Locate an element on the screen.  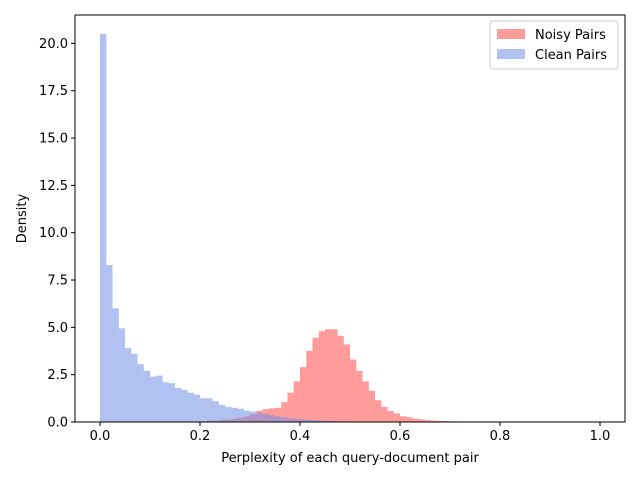
x-tick-label: 0.0 is located at coordinates (100, 436).